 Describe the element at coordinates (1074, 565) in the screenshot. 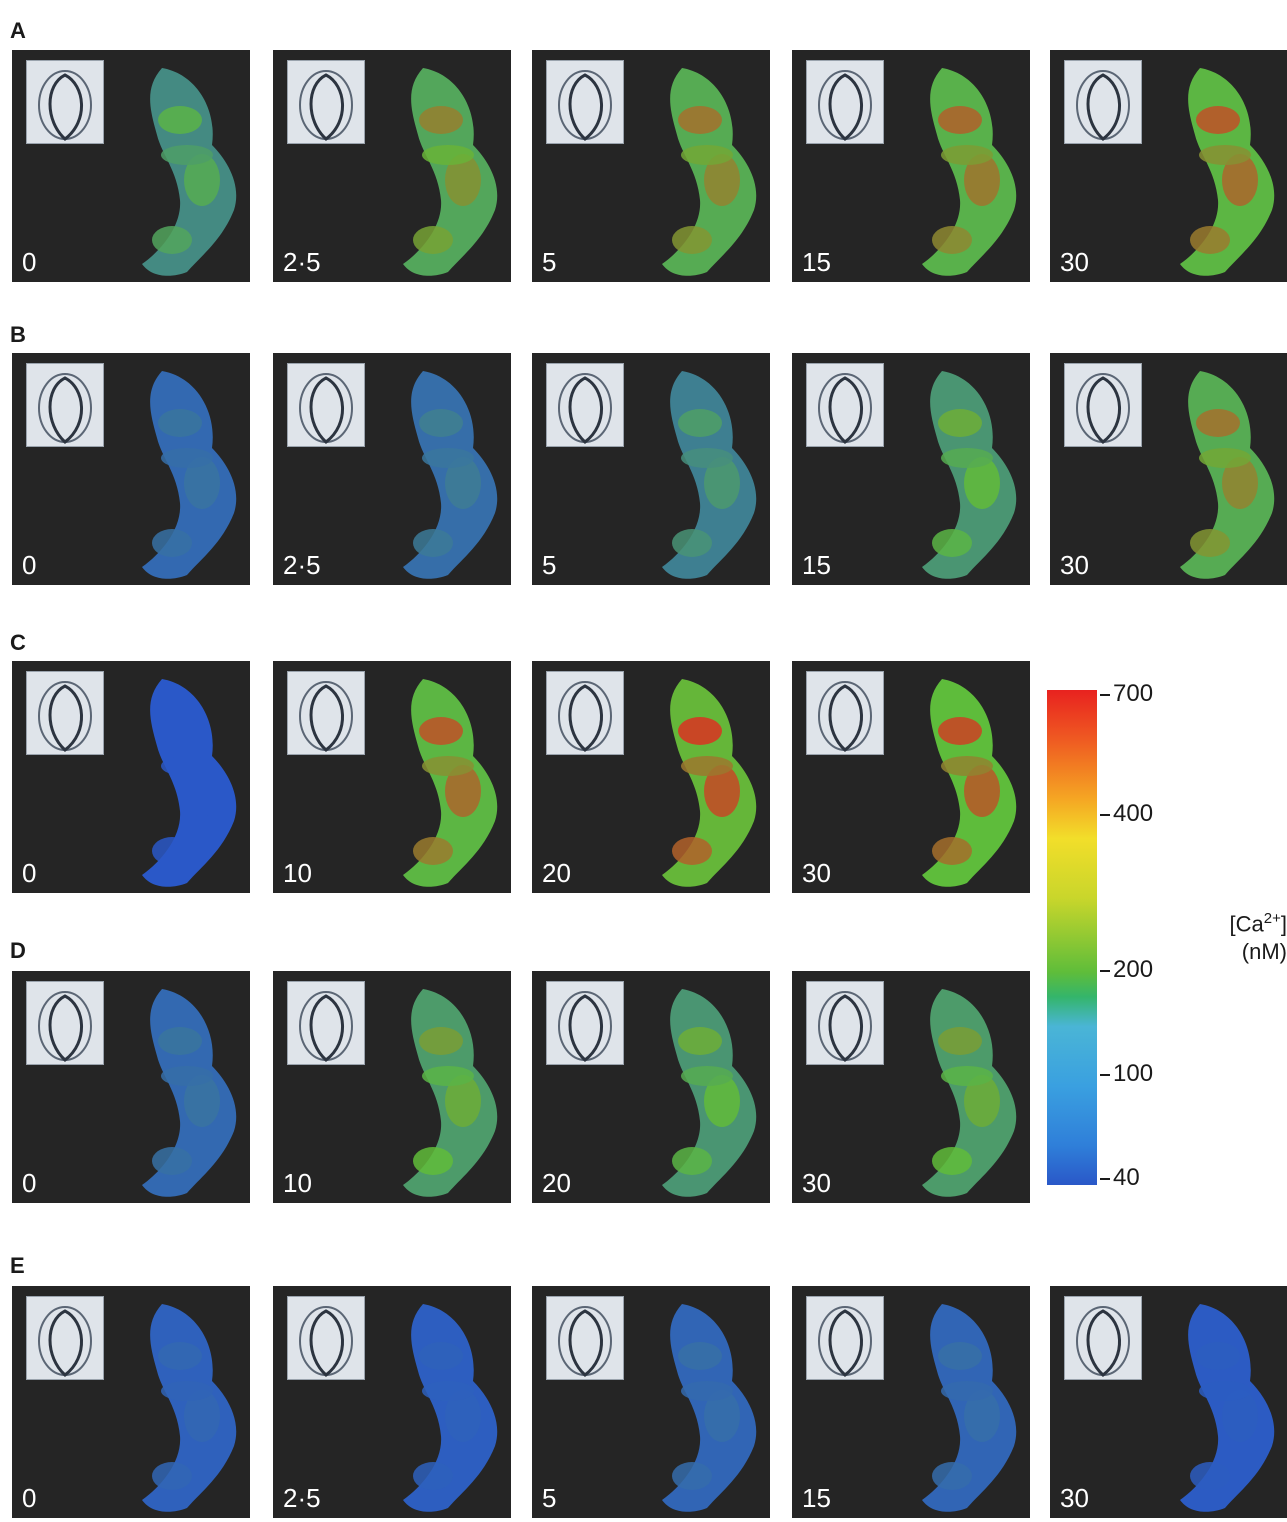

I see `time-label: 30` at that location.